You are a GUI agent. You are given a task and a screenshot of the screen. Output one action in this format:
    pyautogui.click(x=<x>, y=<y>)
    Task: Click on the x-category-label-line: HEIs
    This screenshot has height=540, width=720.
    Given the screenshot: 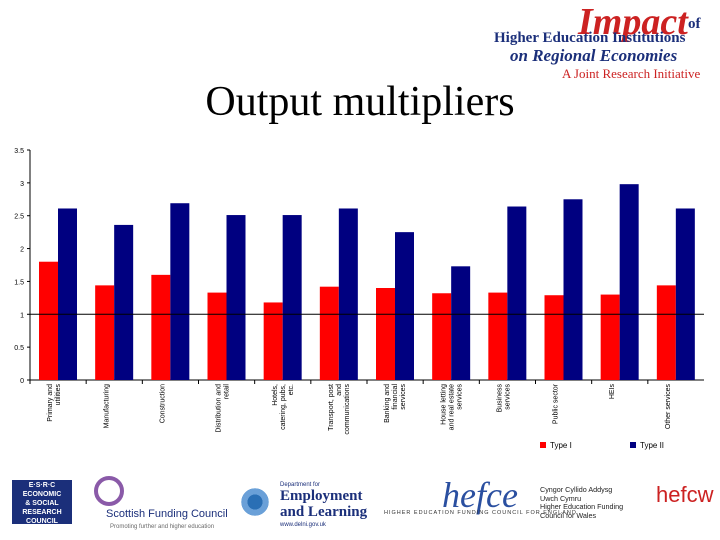 What is the action you would take?
    pyautogui.click(x=612, y=392)
    